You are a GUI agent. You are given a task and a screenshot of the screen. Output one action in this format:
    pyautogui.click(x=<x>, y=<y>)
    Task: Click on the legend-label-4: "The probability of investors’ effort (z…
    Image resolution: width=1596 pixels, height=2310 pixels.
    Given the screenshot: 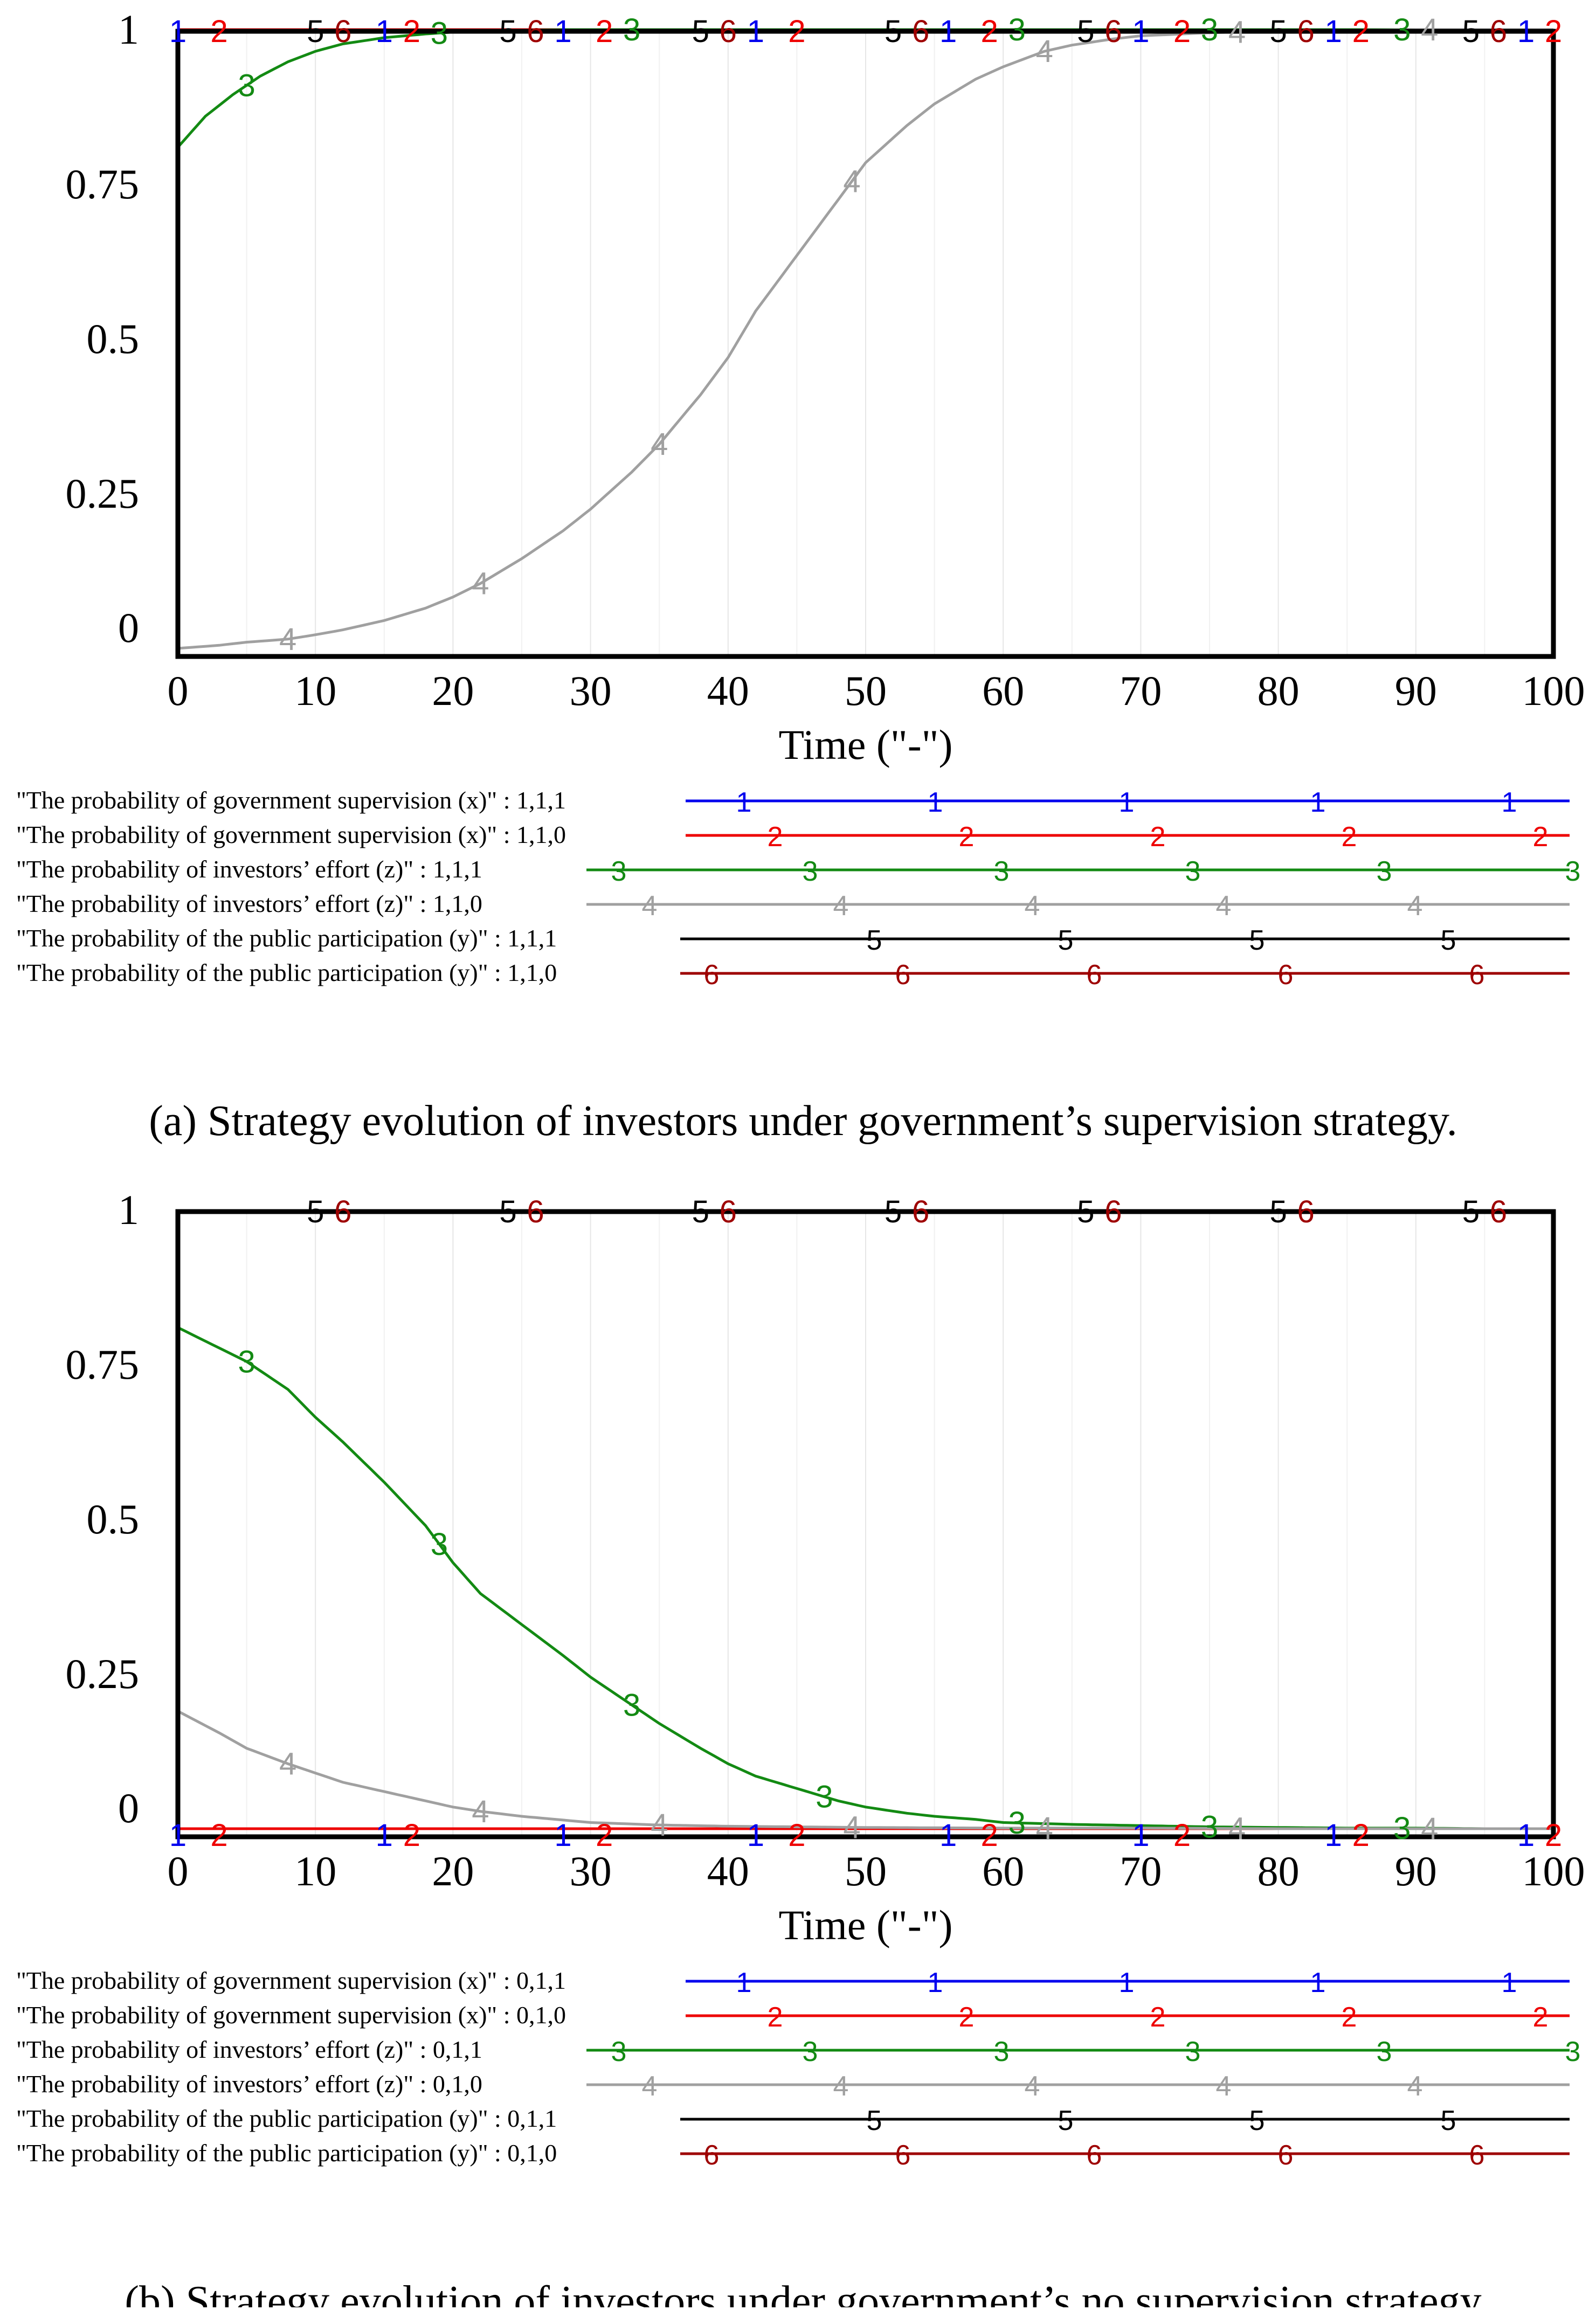 What is the action you would take?
    pyautogui.click(x=249, y=903)
    